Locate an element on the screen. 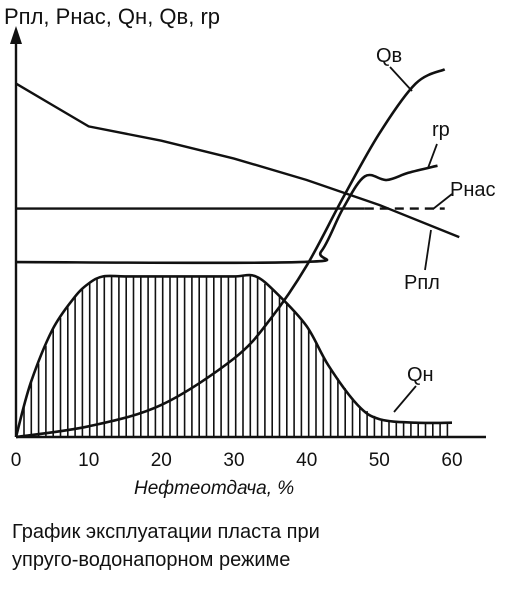 Image resolution: width=523 pixels, height=601 pixels. x-tick-label: 40 is located at coordinates (306, 460).